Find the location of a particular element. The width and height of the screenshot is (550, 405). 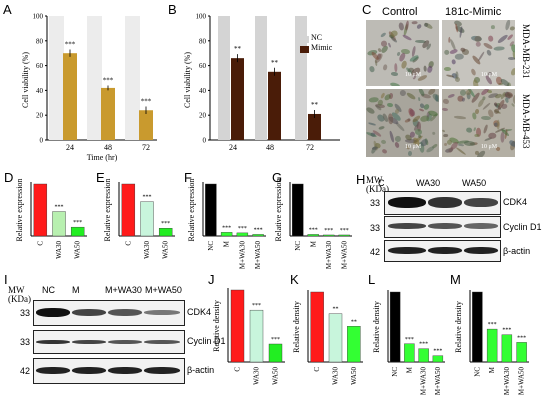

blot-i-lane-nc: NC is located at coordinates (48, 290).